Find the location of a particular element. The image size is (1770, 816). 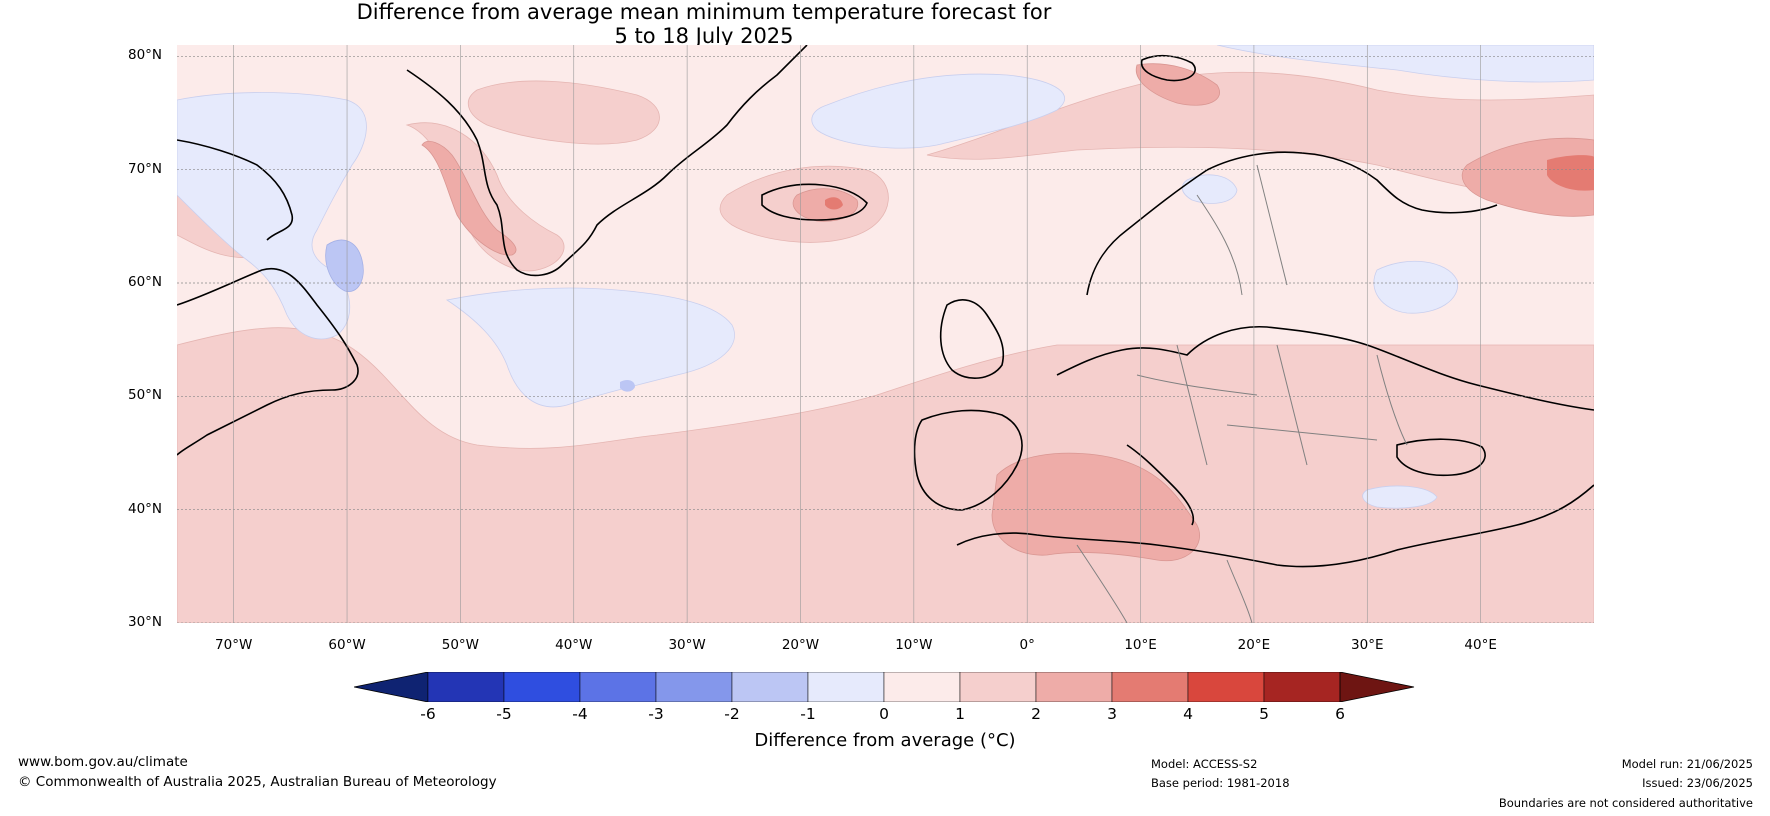

anomaly-region-norway-cool is located at coordinates (1209, 189).